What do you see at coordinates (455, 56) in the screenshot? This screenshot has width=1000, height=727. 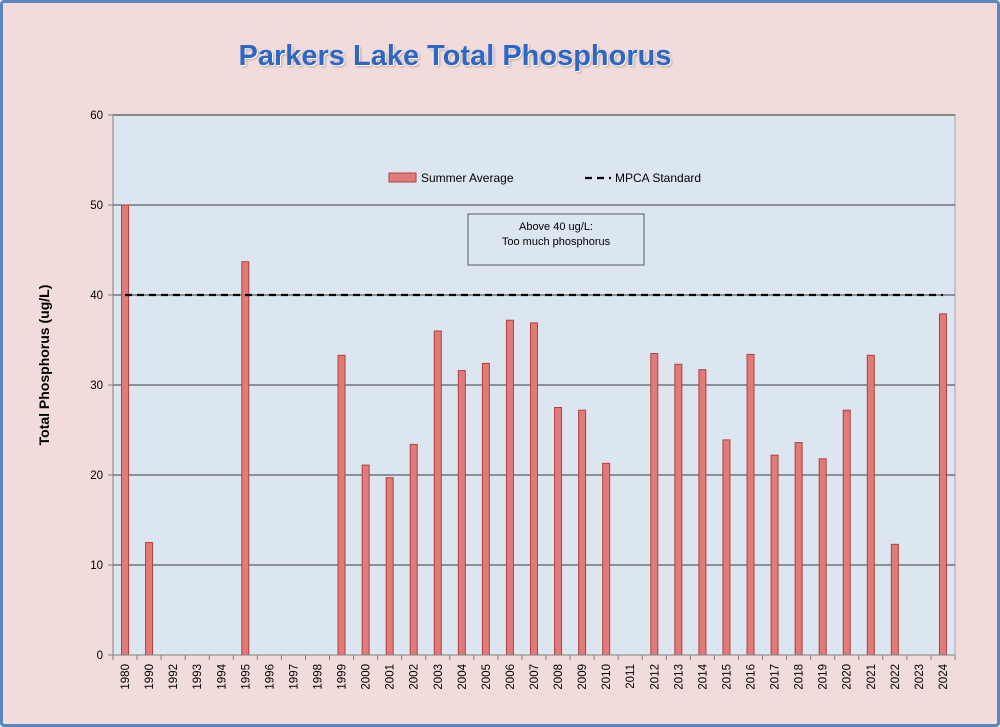 I see `chart-title: Parkers Lake Total Phosphorus` at bounding box center [455, 56].